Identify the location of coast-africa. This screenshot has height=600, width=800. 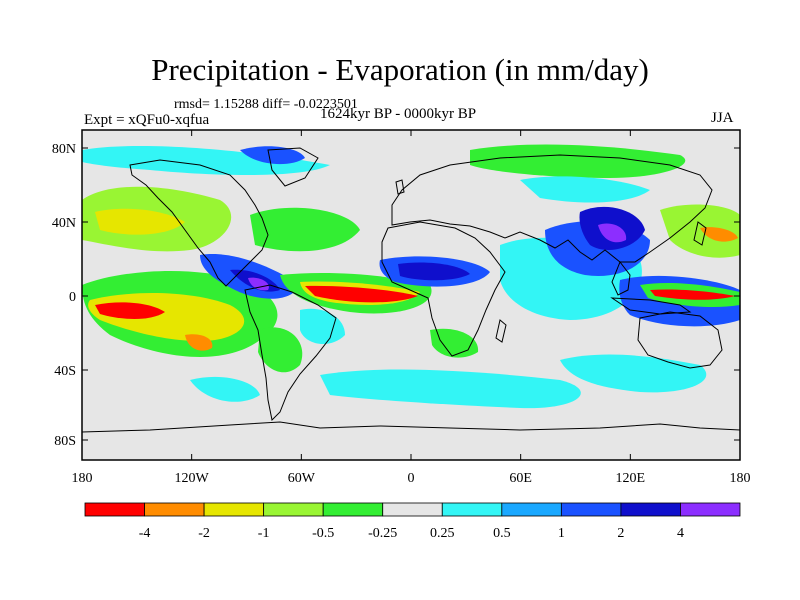
(443, 289).